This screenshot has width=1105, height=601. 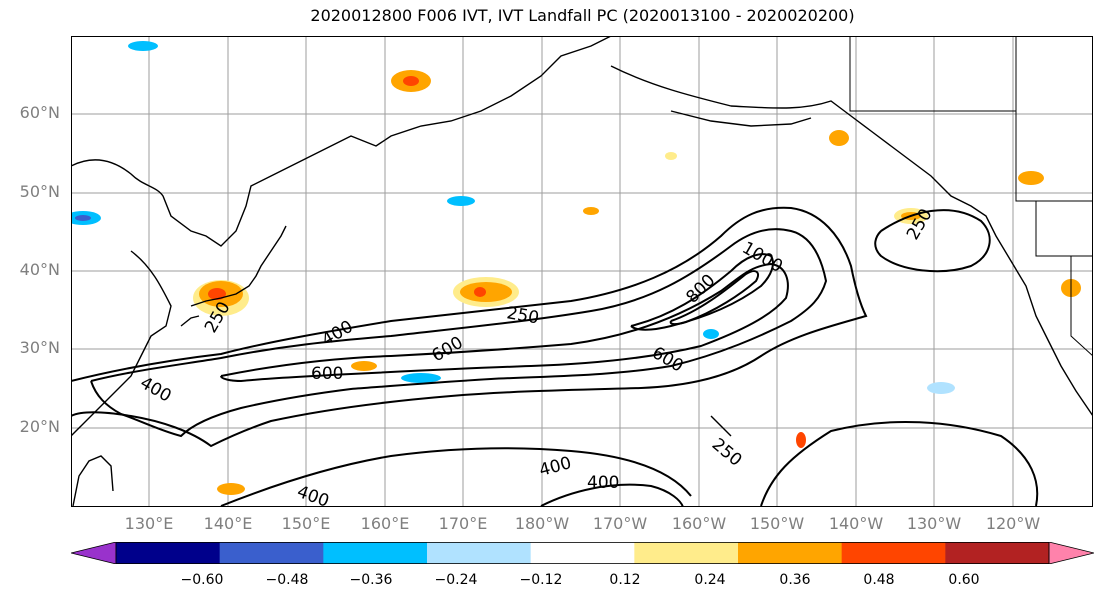 What do you see at coordinates (338, 334) in the screenshot?
I see `contour-label-400-mid: 400` at bounding box center [338, 334].